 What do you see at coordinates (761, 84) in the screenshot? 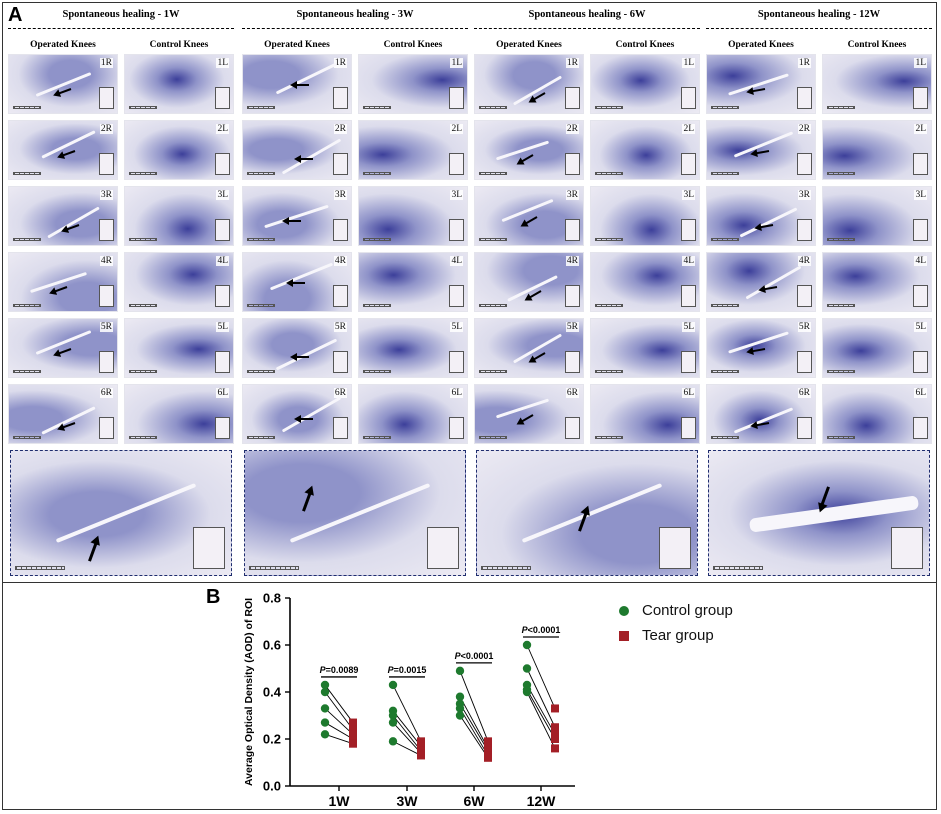
I see `operated-knee-section: 1R` at bounding box center [761, 84].